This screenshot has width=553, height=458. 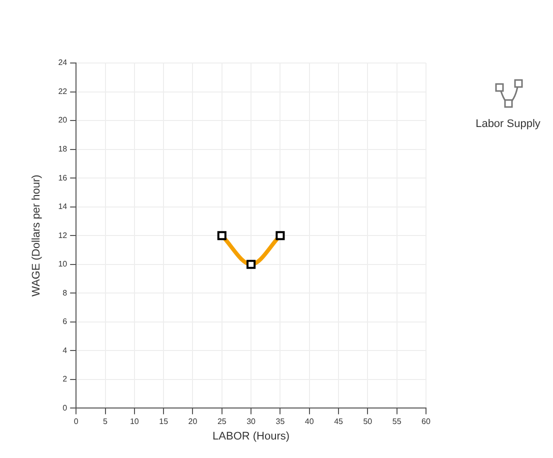 What do you see at coordinates (105, 421) in the screenshot?
I see `x-tick-label: 5` at bounding box center [105, 421].